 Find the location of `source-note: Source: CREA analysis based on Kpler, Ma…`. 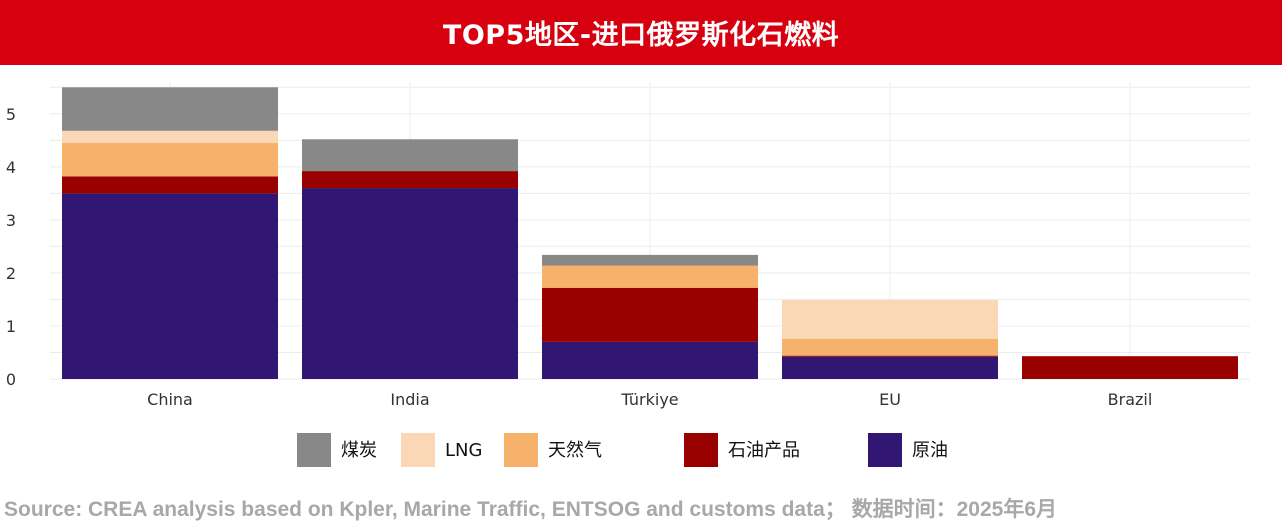

source-note: Source: CREA analysis based on Kpler, Ma… is located at coordinates (531, 509).